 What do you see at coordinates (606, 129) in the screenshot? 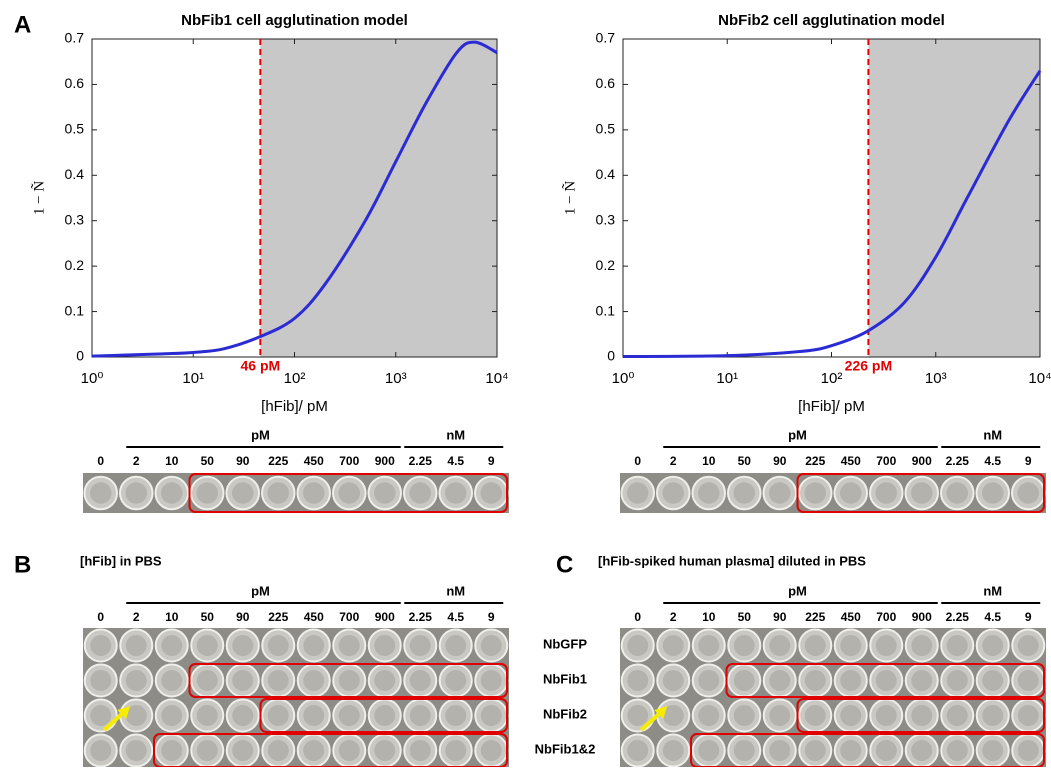
I see `y-tick-label: 0.5` at bounding box center [606, 129].